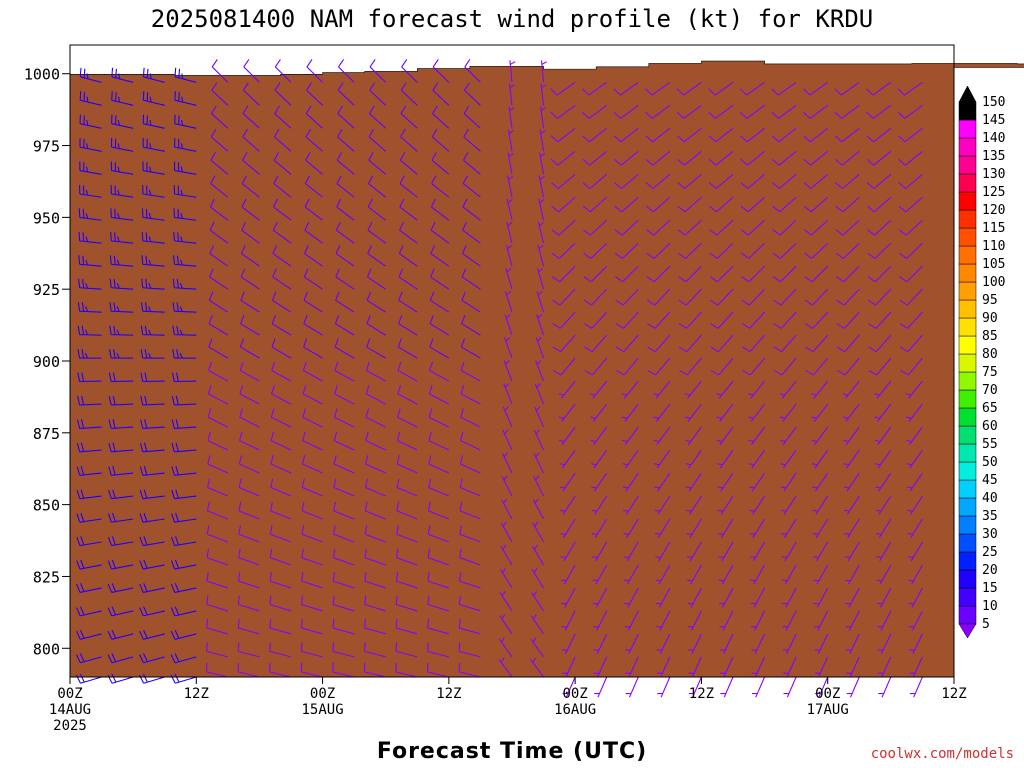  I want to click on credit-link: coolwx.com/models, so click(942, 754).